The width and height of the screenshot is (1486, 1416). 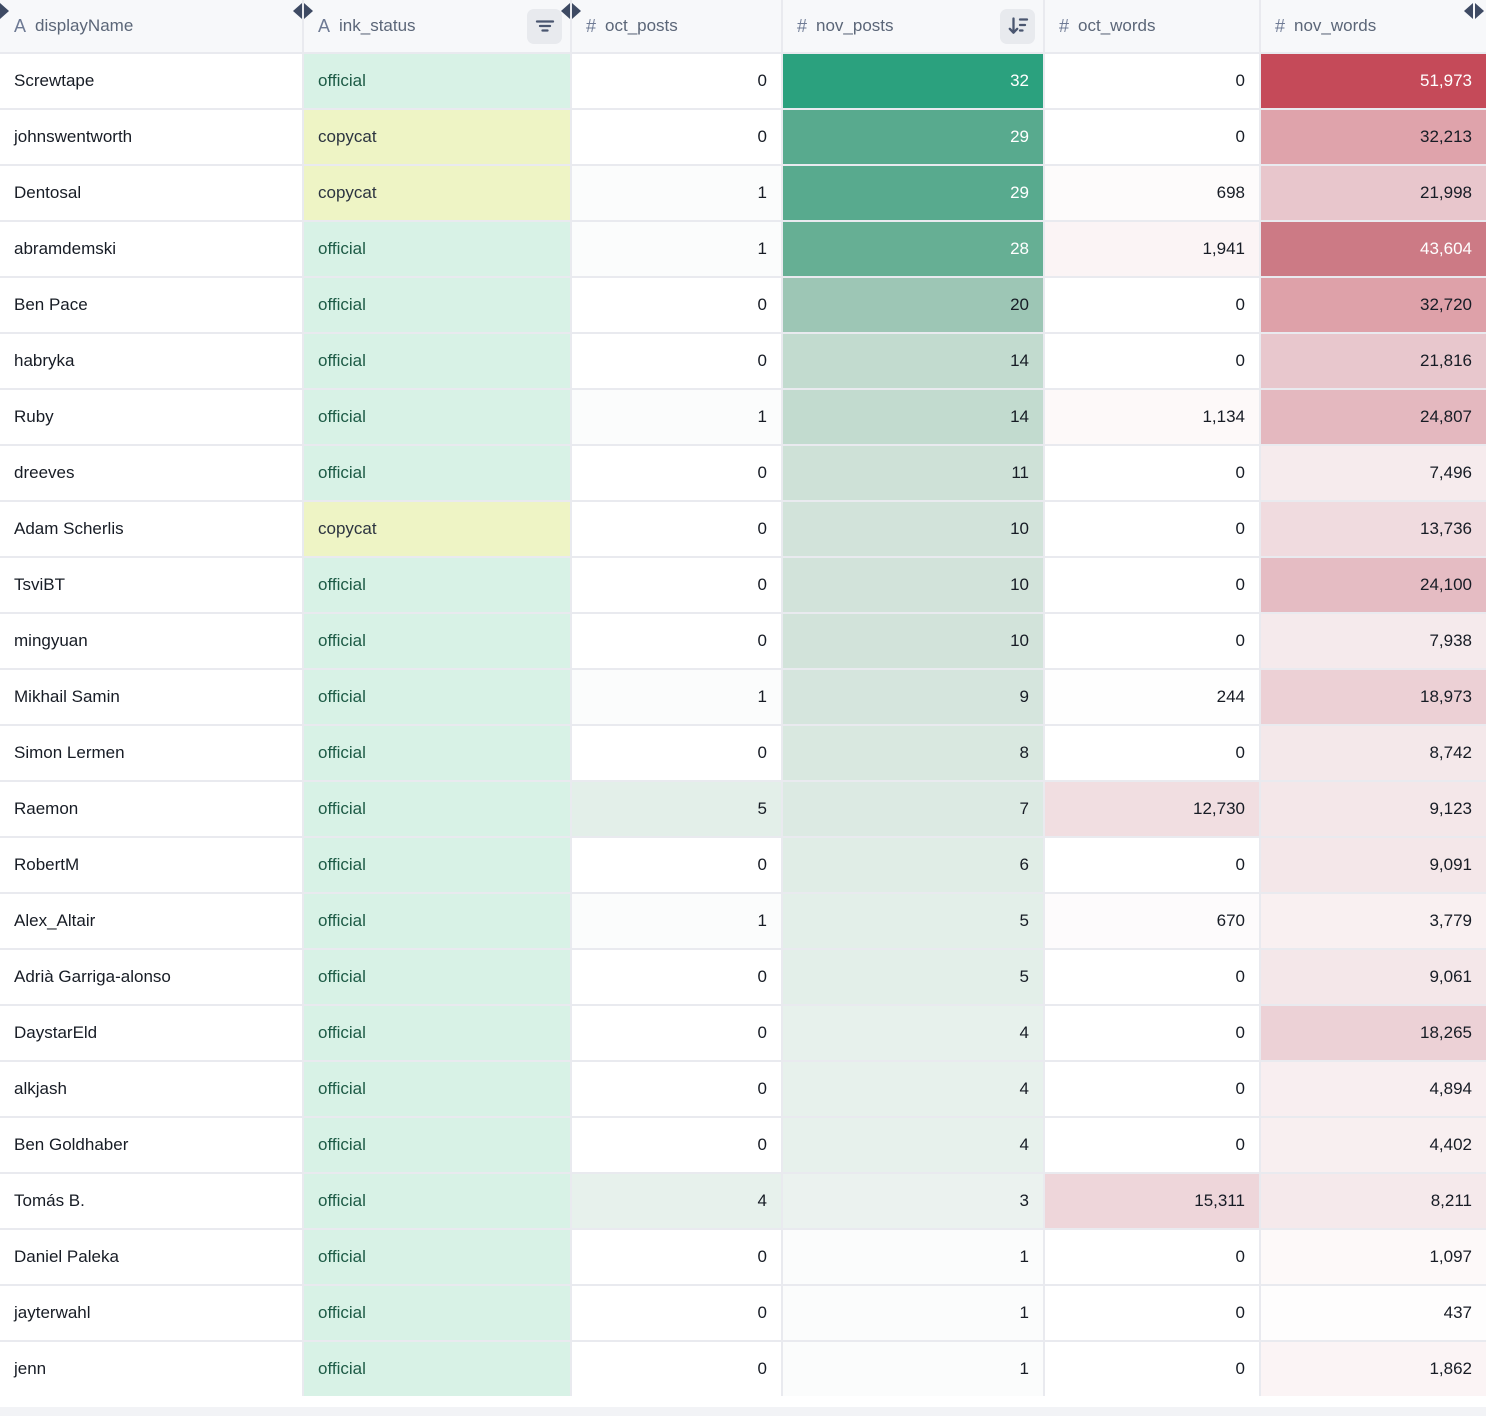 I want to click on sort-descending-button, so click(x=1017, y=26).